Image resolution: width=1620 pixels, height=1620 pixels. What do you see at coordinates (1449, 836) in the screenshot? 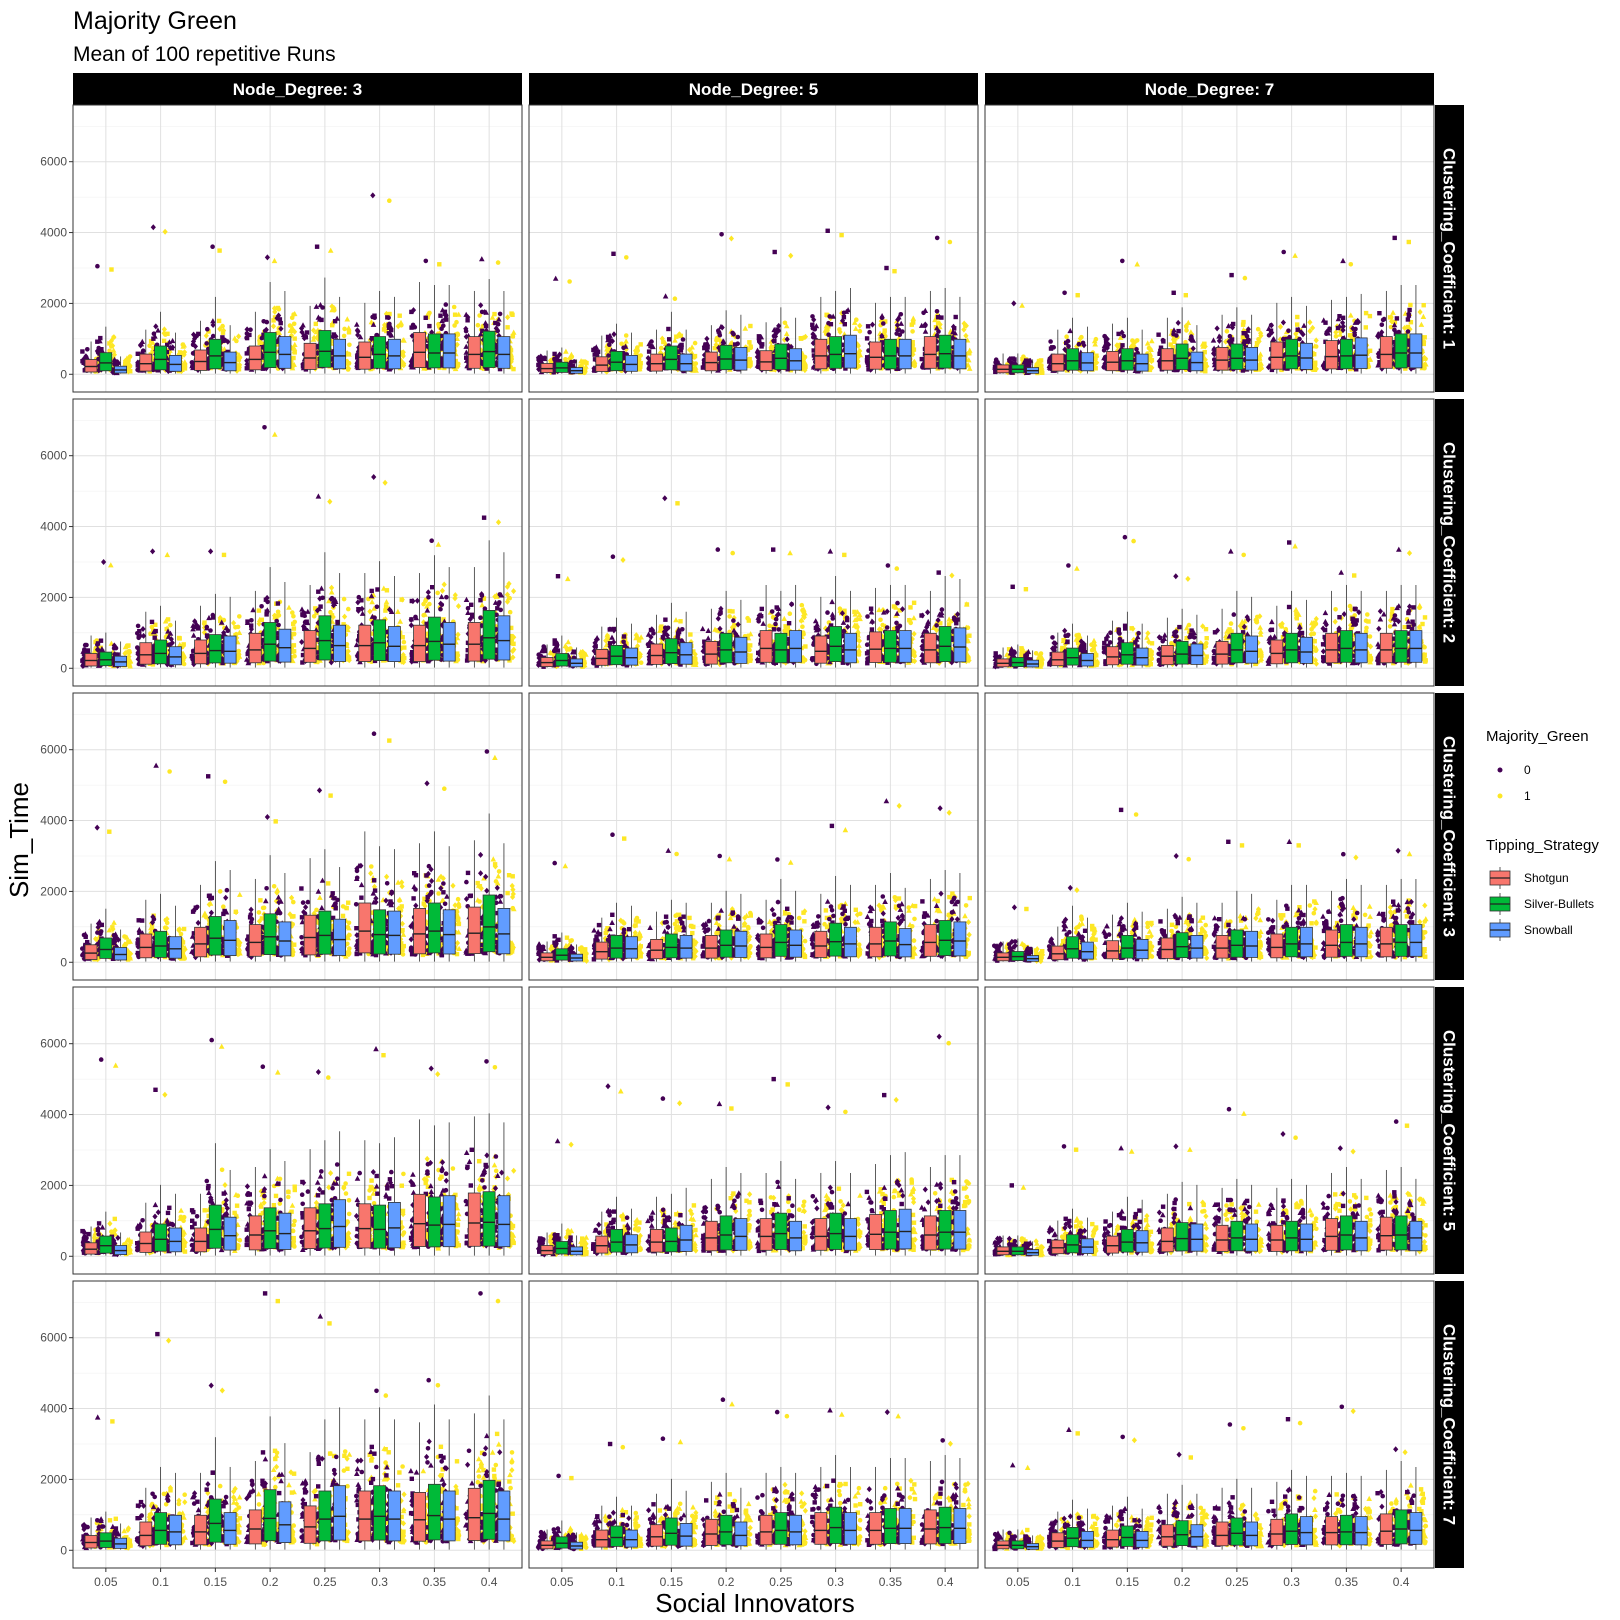
I see `row-strip-label: Clustering_Coefficient: 3` at bounding box center [1449, 836].